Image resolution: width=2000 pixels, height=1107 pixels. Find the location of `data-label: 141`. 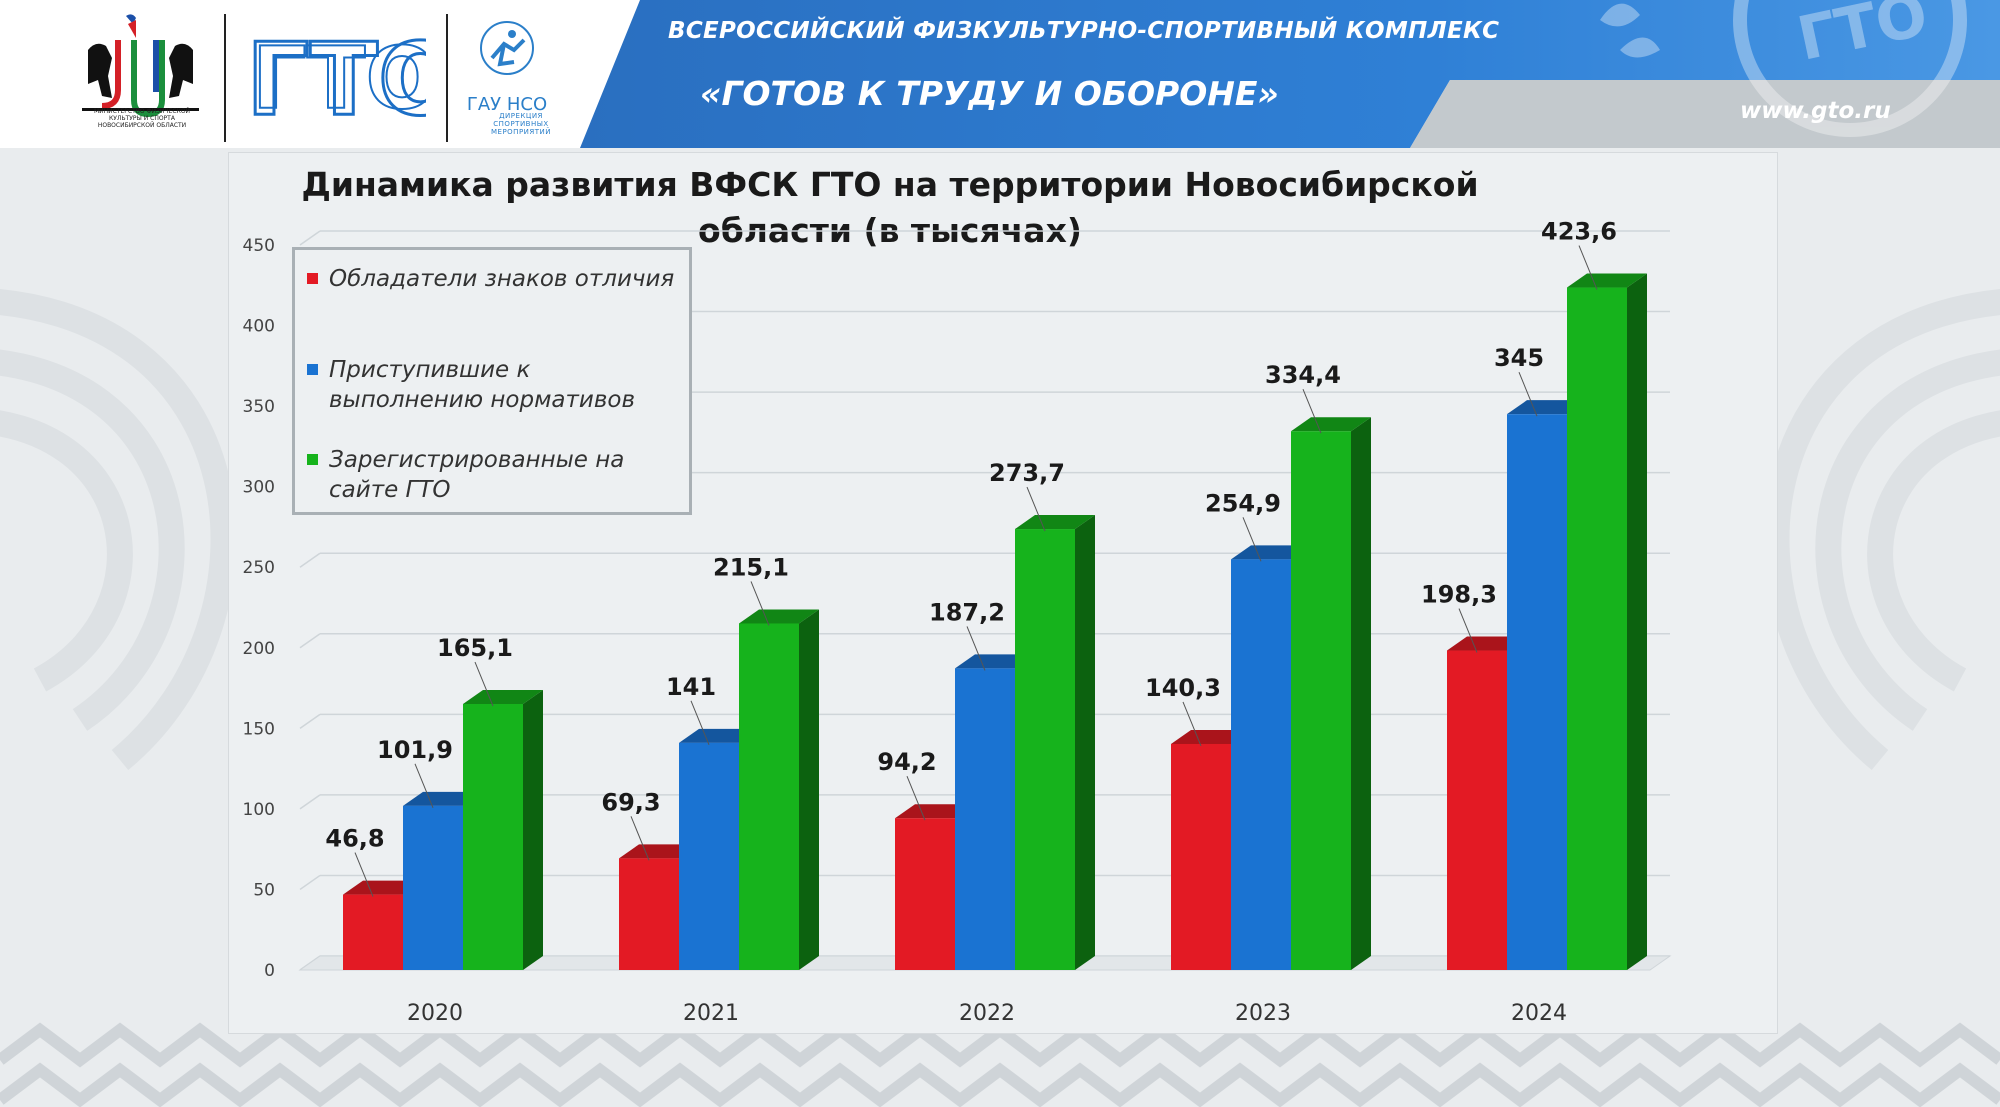

data-label: 141 is located at coordinates (691, 687).